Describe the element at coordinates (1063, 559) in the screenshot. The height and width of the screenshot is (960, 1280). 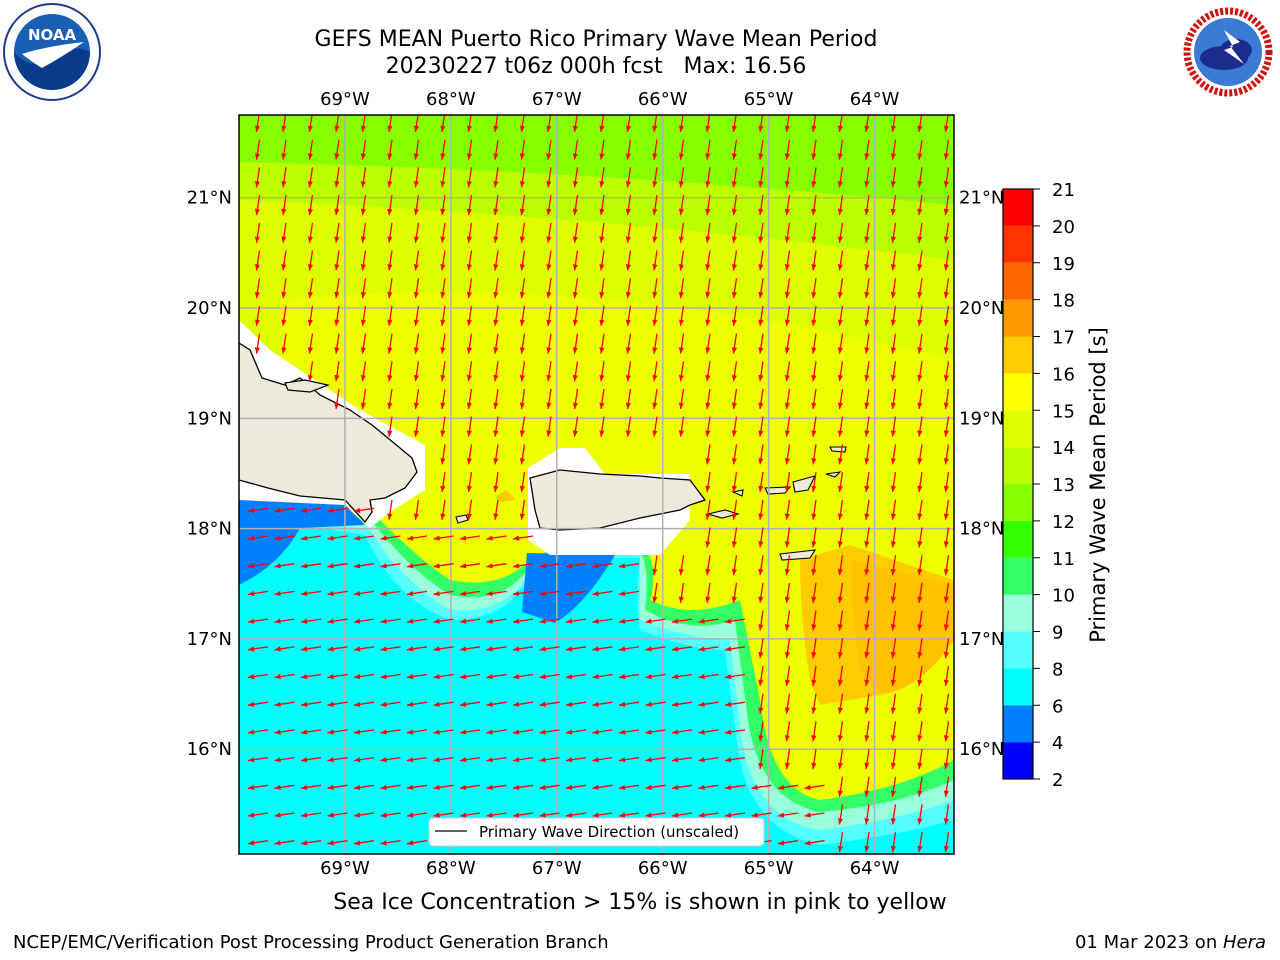
I see `colorbar-tick-label: 11` at that location.